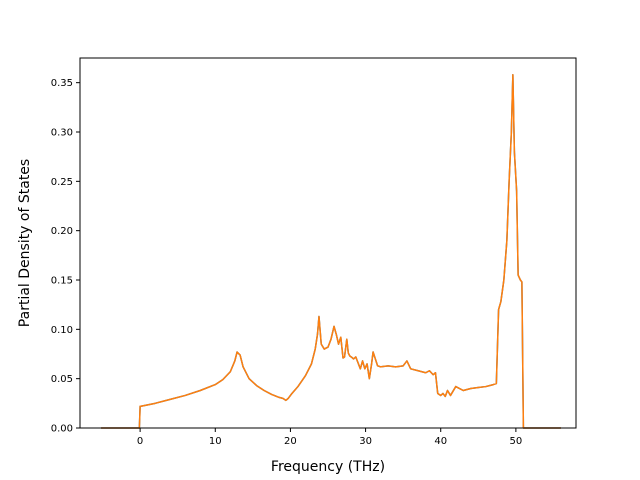 The height and width of the screenshot is (480, 640). Describe the element at coordinates (25, 243) in the screenshot. I see `y-axis-label: Partial Density of States` at that location.